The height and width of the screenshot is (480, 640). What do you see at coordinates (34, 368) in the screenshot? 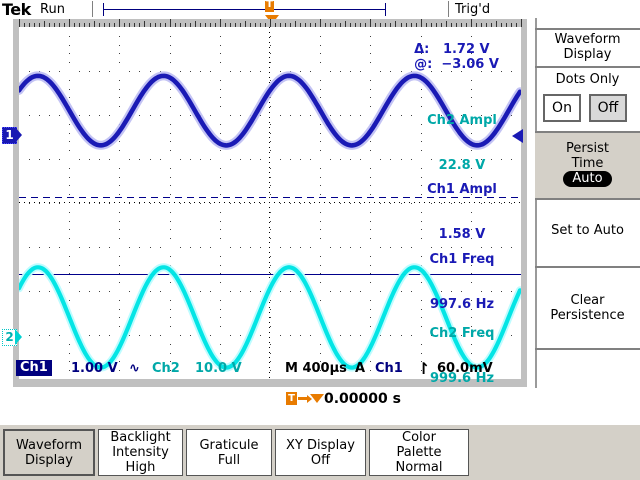
I see `ch1-badge: Ch1` at bounding box center [34, 368].